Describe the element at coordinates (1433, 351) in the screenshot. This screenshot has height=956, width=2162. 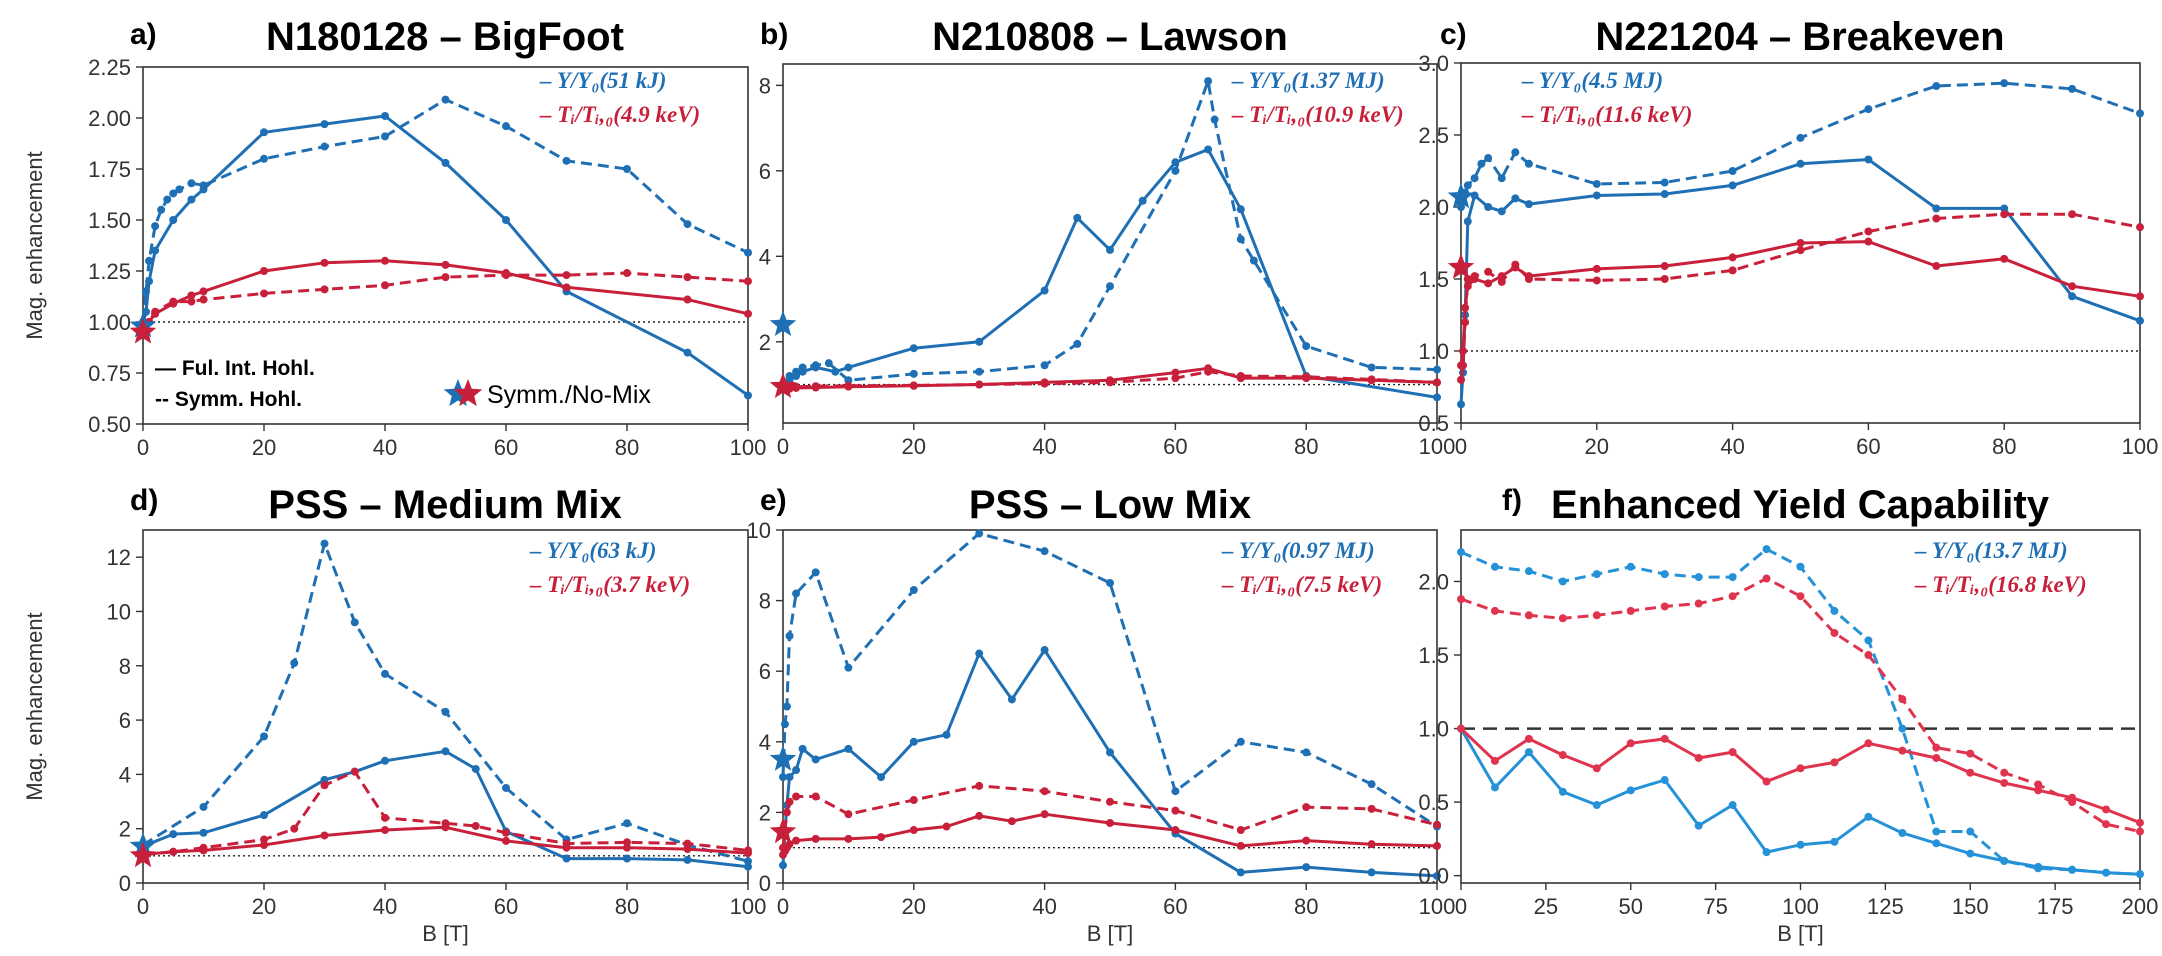
I see `y-tick-label: 1.0` at that location.